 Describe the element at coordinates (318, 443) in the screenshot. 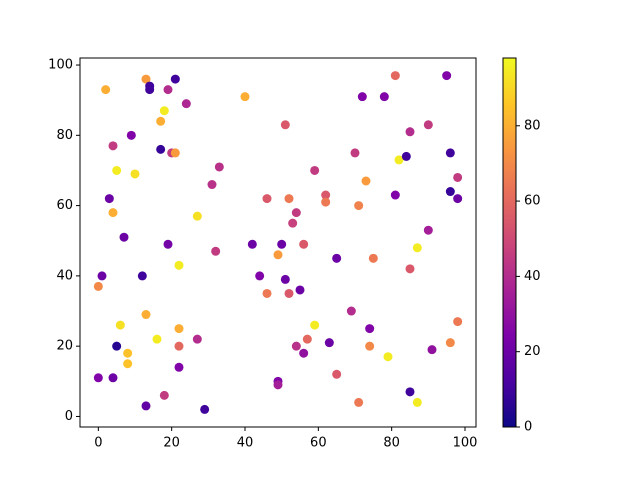

I see `x-tick-label: 60` at that location.